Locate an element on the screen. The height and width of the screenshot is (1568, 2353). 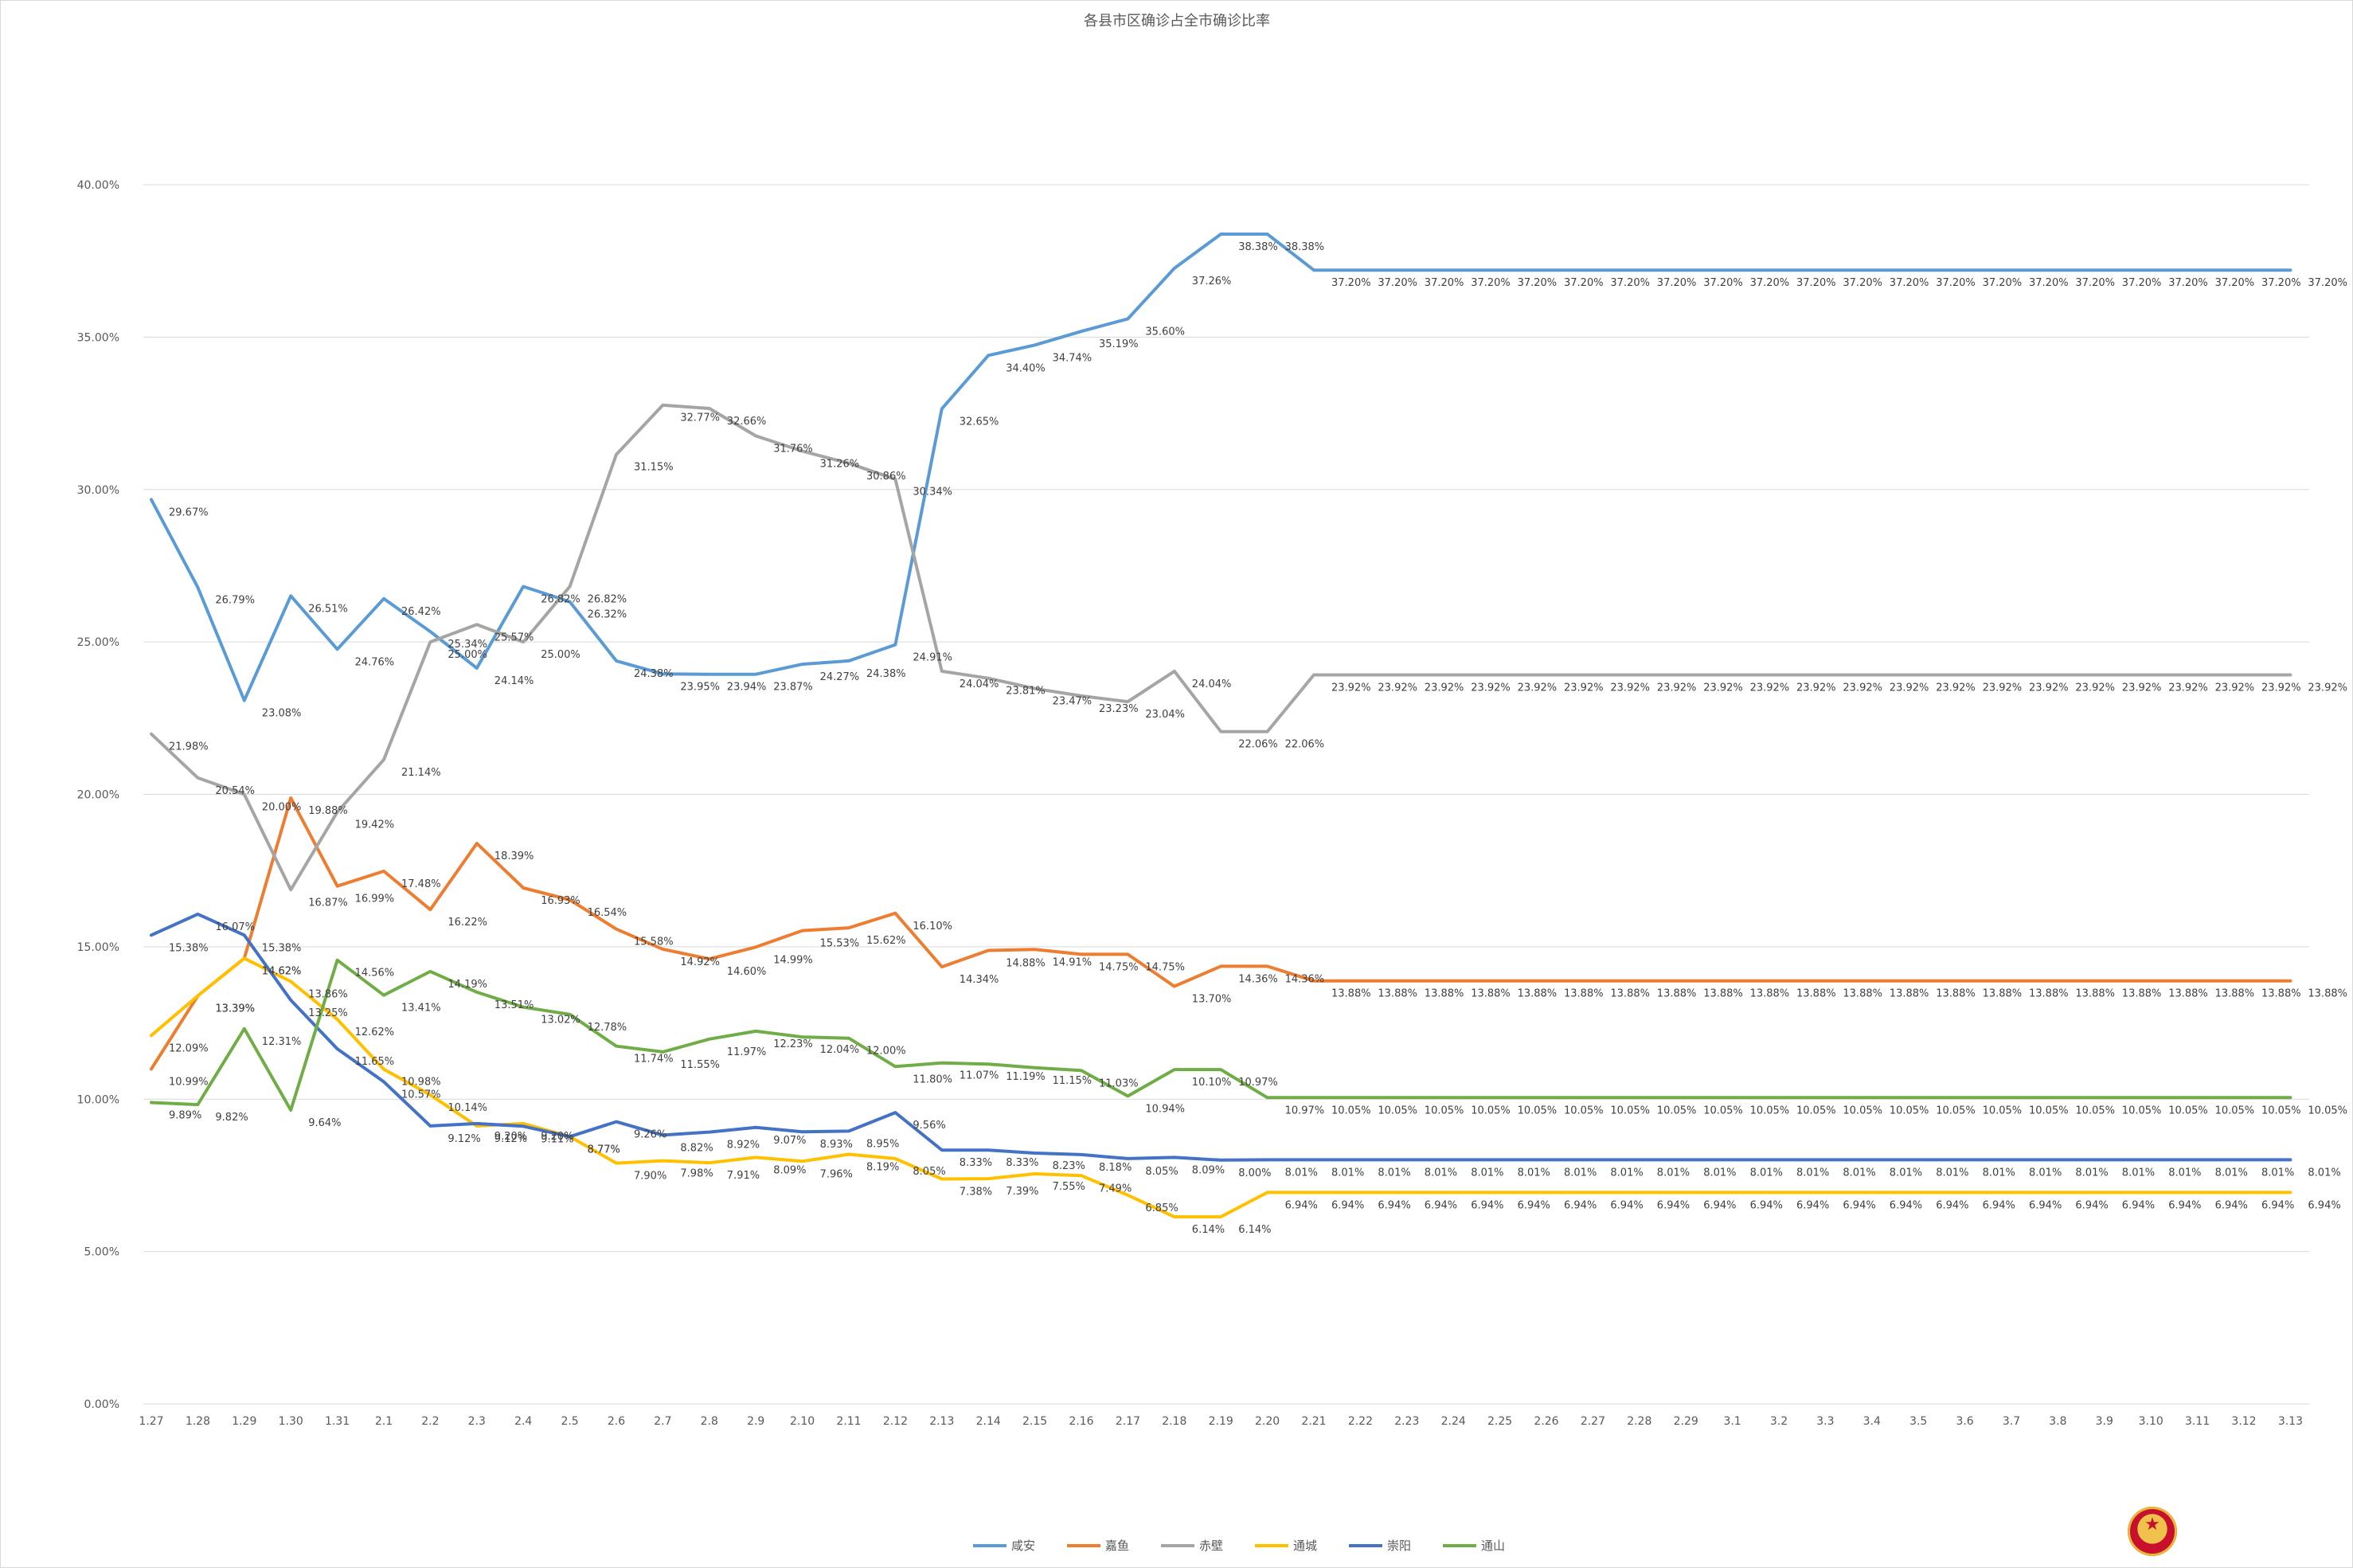
data-label: 25.57% is located at coordinates (514, 637).